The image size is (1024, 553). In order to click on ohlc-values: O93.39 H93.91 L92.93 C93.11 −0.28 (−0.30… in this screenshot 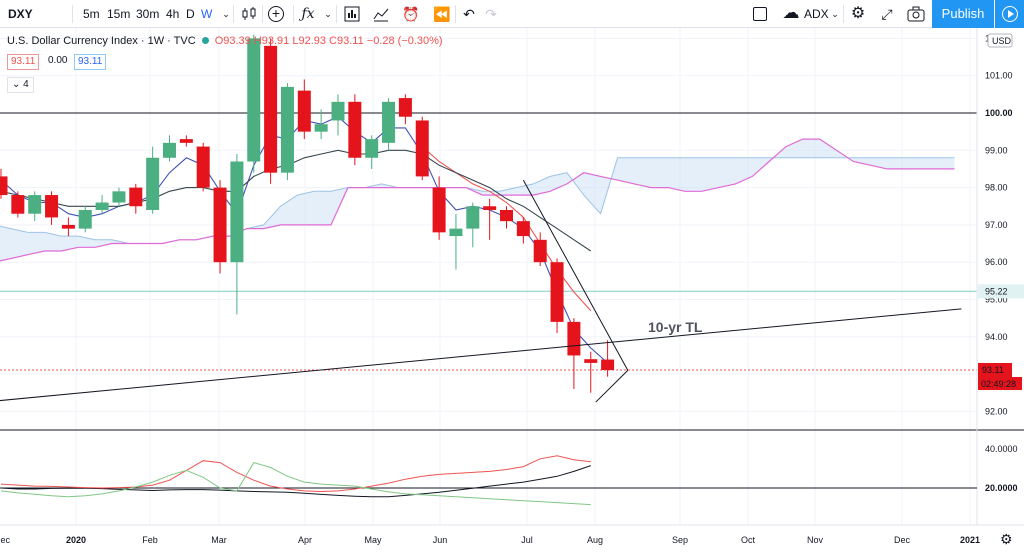, I will do `click(328, 41)`.